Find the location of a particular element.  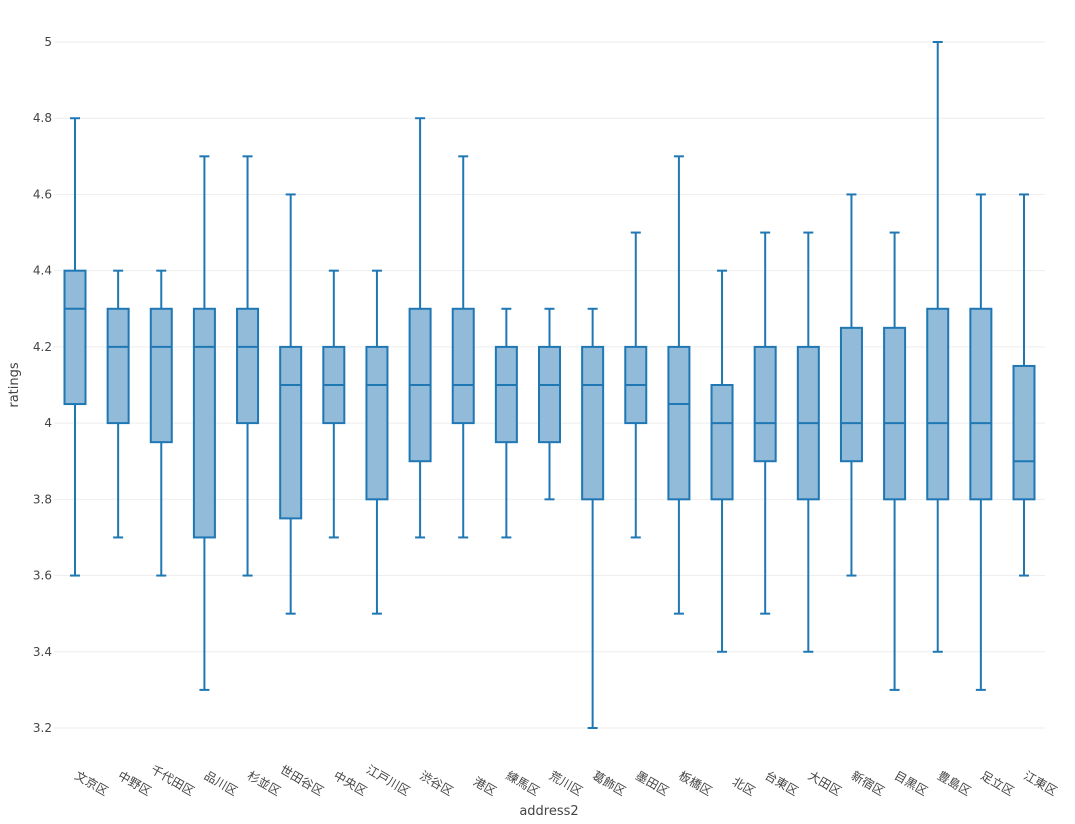

x-tick-label: 江戸川区 is located at coordinates (388, 780).